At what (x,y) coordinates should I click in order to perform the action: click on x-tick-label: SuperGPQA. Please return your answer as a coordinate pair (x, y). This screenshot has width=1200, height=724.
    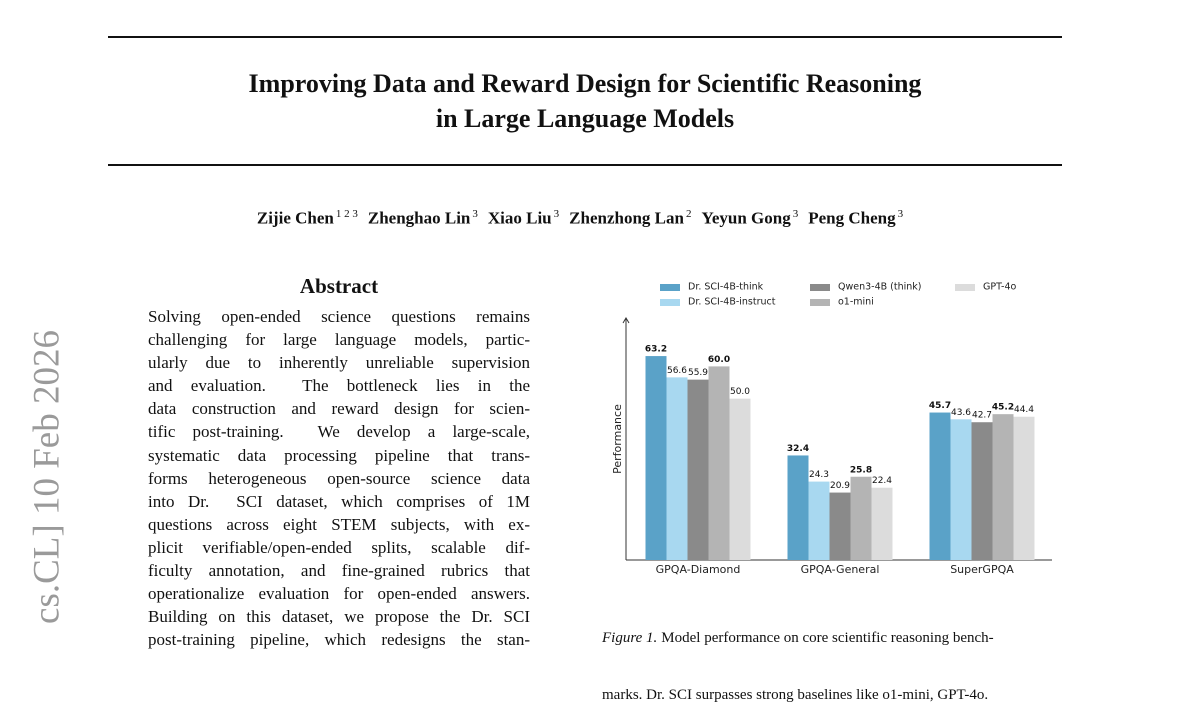
    Looking at the image, I should click on (982, 569).